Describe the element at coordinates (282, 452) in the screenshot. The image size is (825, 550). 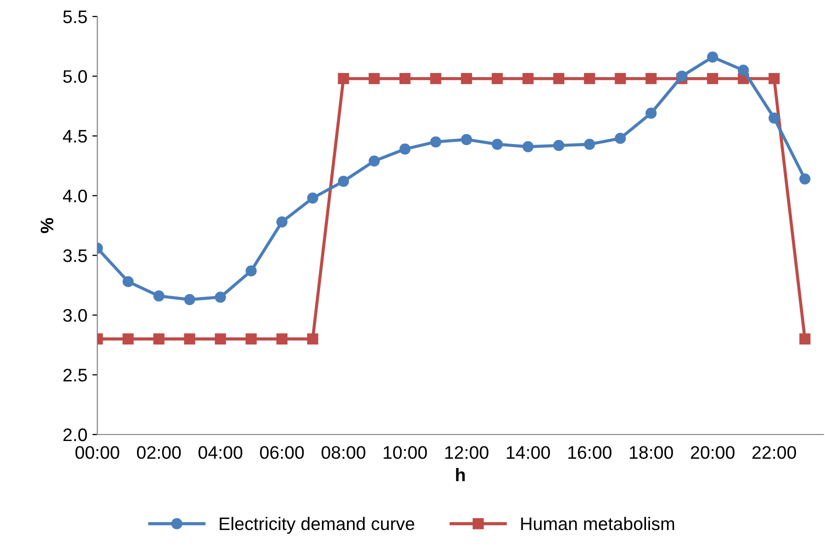
I see `x-tick-label: 06:00` at that location.